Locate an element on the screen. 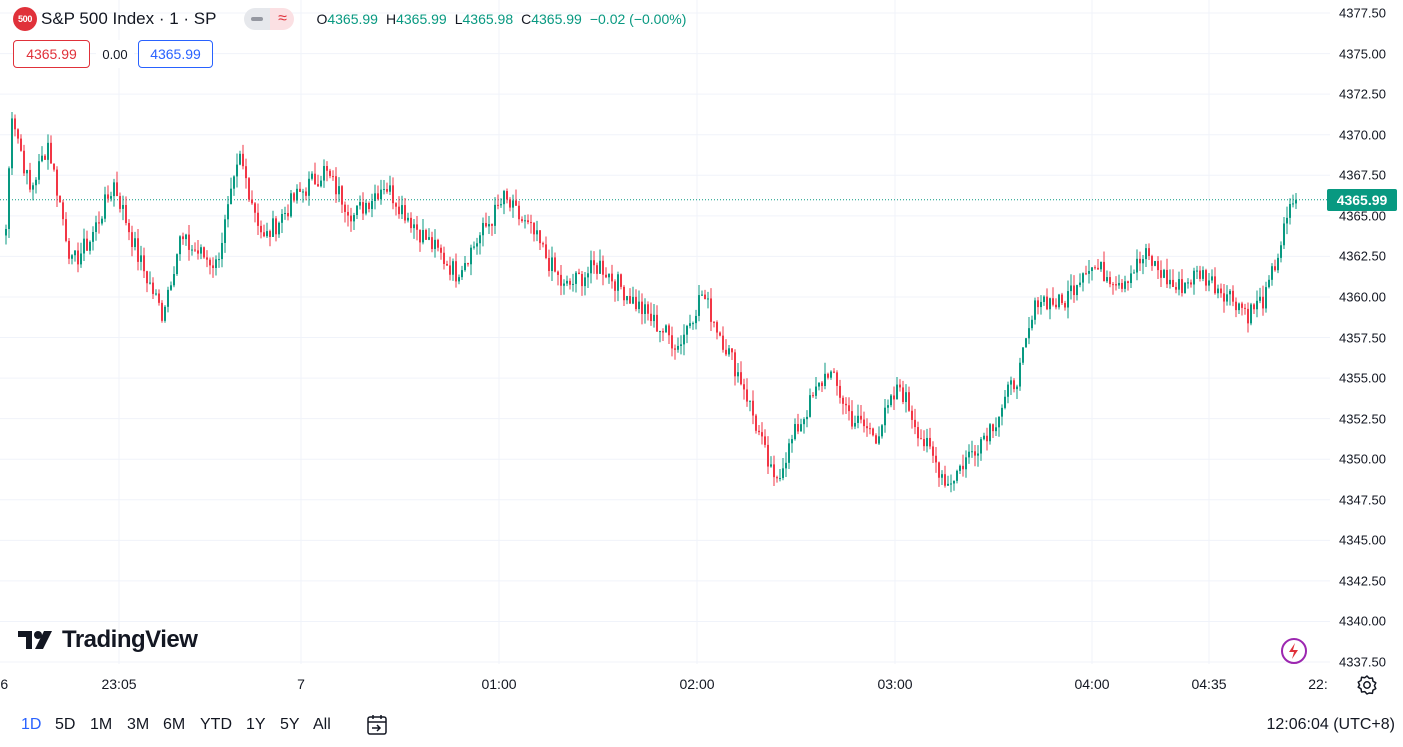  x-tick-label: 01:00 is located at coordinates (499, 684).